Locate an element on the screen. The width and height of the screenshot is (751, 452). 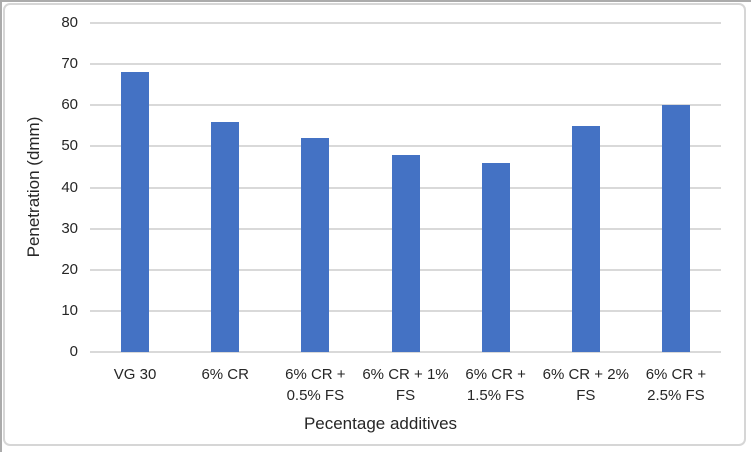
y-tick-label: 40 is located at coordinates (69, 187).